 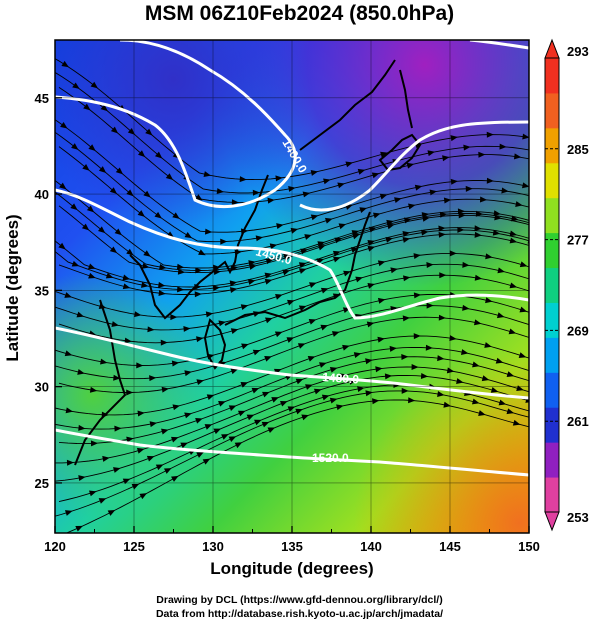 What do you see at coordinates (42, 194) in the screenshot?
I see `y-tick-label: 40` at bounding box center [42, 194].